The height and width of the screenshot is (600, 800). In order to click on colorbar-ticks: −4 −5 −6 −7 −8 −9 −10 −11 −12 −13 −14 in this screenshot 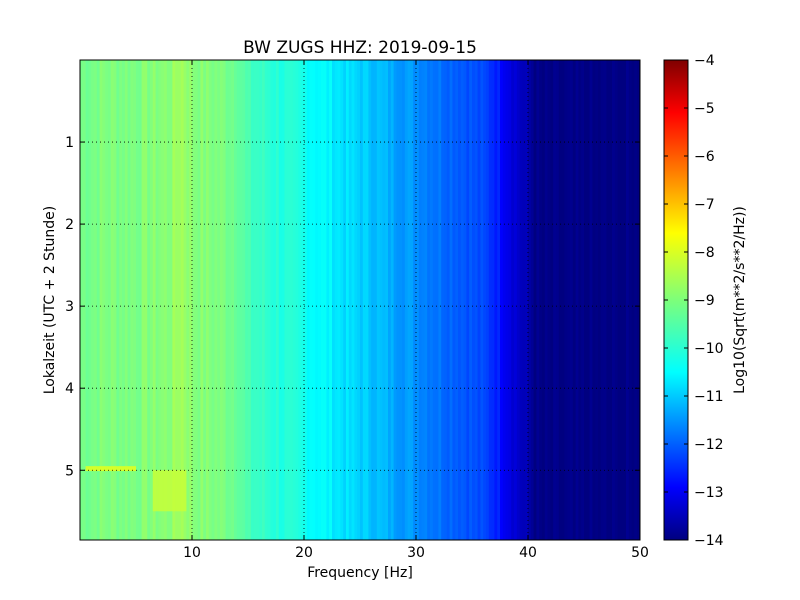, I will do `click(694, 301)`.